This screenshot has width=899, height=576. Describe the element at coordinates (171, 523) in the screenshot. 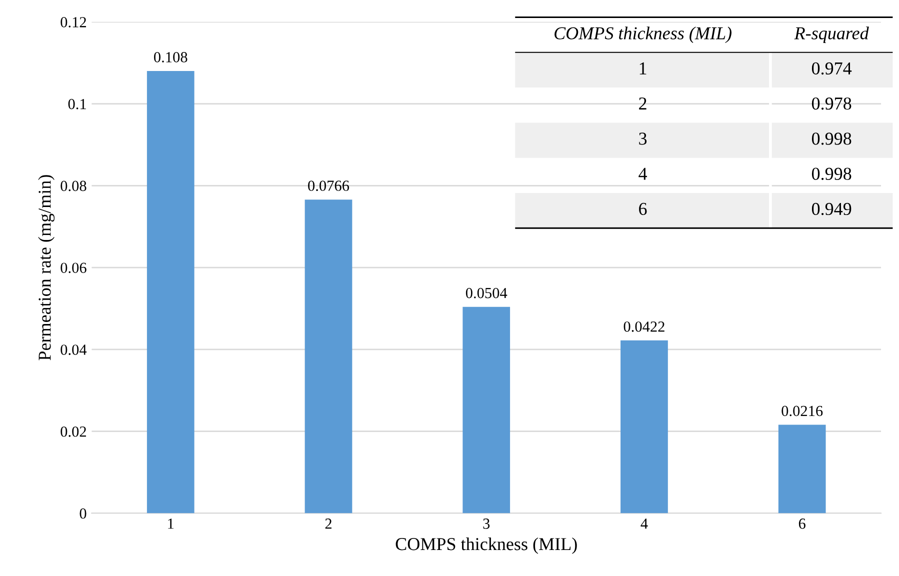

I see `x-tick-label: 1` at that location.